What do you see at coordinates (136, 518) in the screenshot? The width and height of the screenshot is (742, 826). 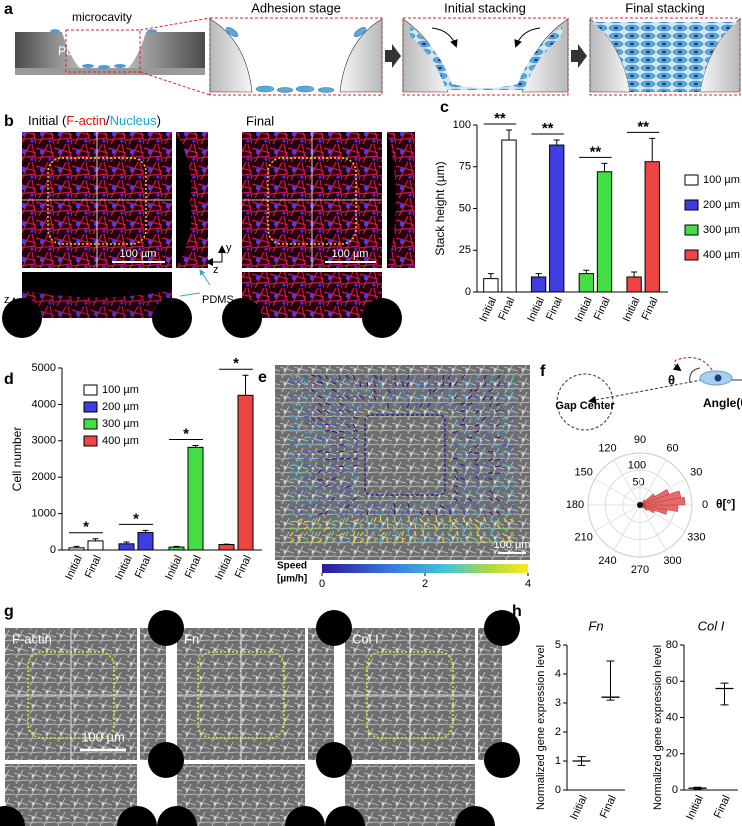 I see `significance-label: *` at bounding box center [136, 518].